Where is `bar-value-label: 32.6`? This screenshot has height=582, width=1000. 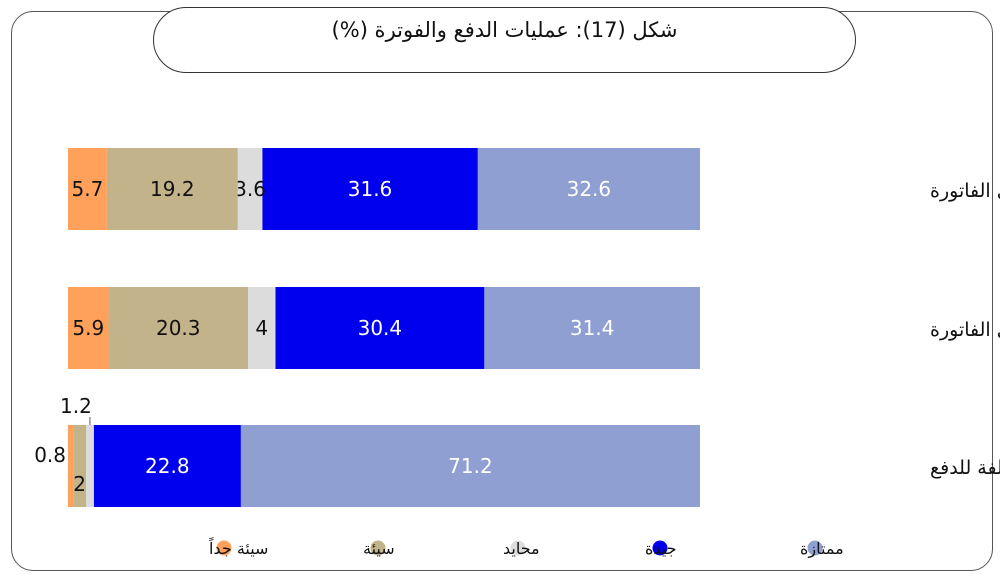
bar-value-label: 32.6 is located at coordinates (589, 189).